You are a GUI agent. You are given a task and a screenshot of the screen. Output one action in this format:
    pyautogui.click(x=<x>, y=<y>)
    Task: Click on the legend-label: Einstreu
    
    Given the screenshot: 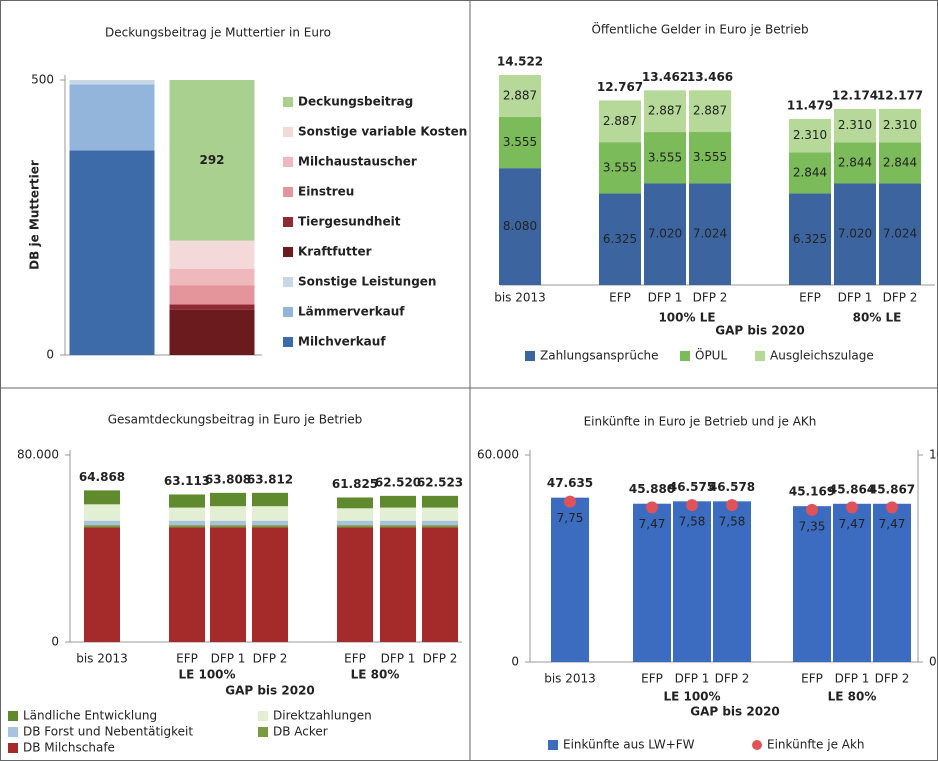 What is the action you would take?
    pyautogui.click(x=326, y=192)
    